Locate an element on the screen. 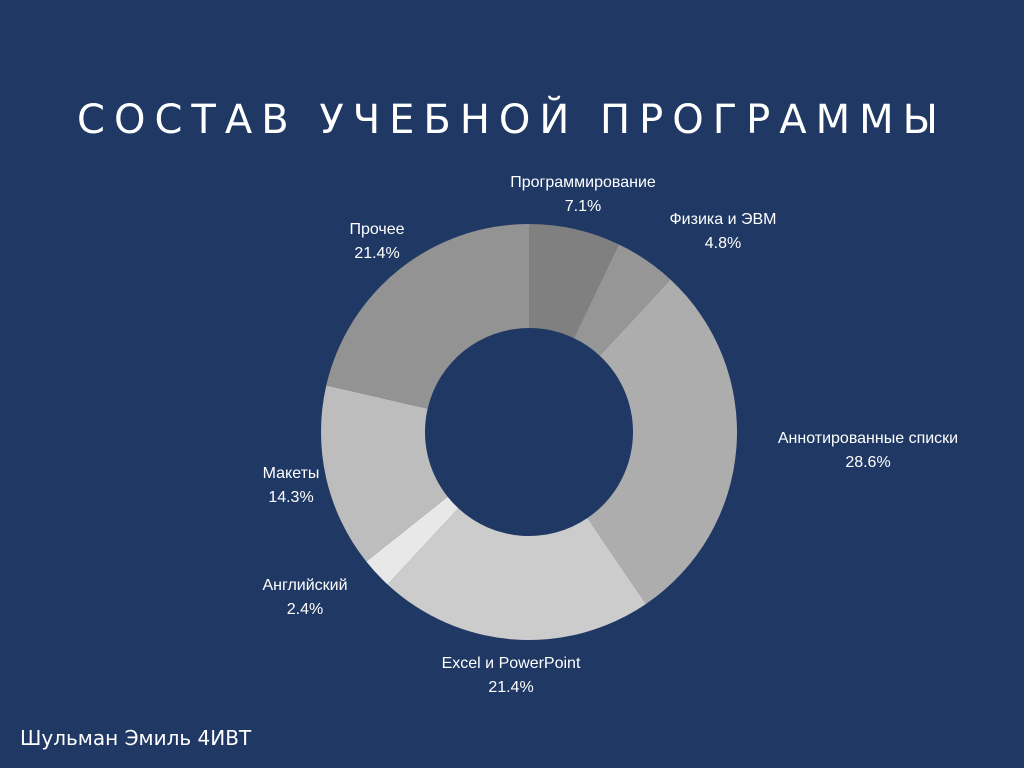 The image size is (1024, 768). slice-category-label: Английский is located at coordinates (304, 585).